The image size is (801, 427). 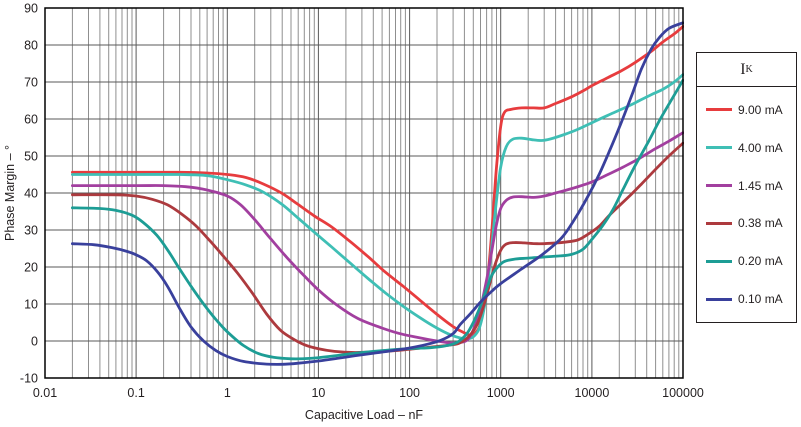 What do you see at coordinates (364, 415) in the screenshot?
I see `x-axis-label: Capacitive Load – nF` at bounding box center [364, 415].